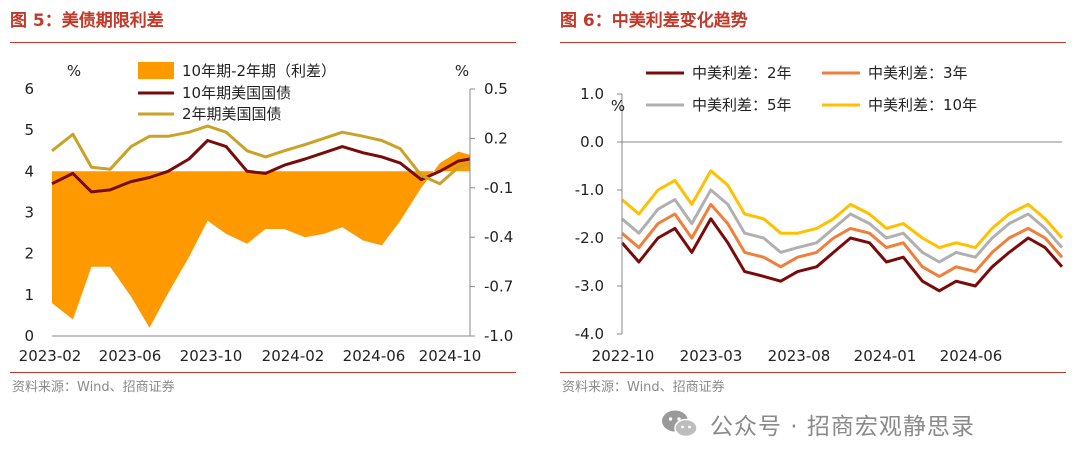 The height and width of the screenshot is (466, 1080). Describe the element at coordinates (462, 71) in the screenshot. I see `right-y-unit: %` at that location.